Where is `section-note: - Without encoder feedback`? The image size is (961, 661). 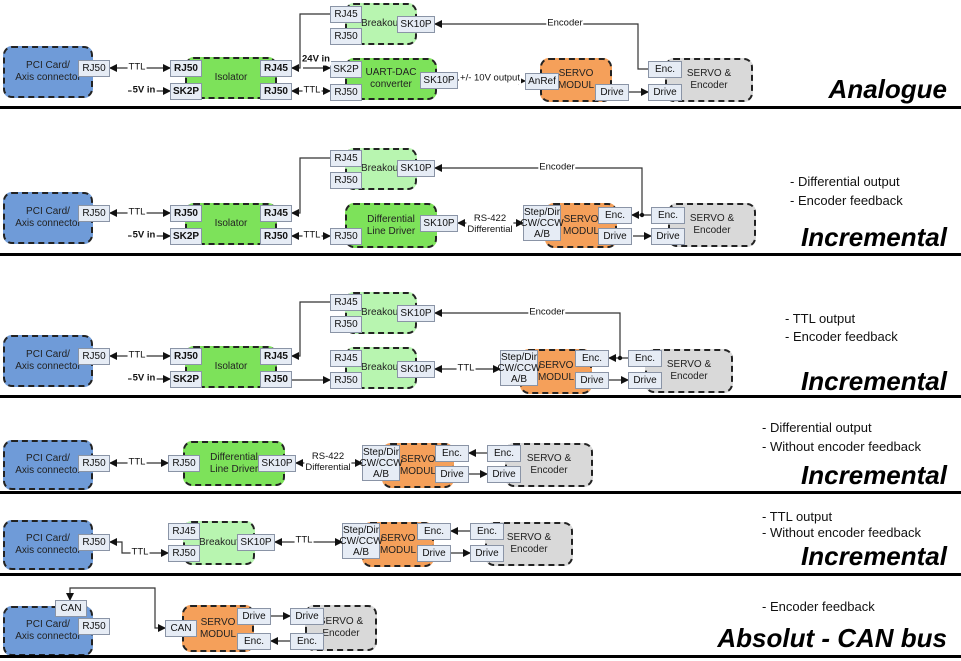
section-note: - Without encoder feedback is located at coordinates (841, 532).